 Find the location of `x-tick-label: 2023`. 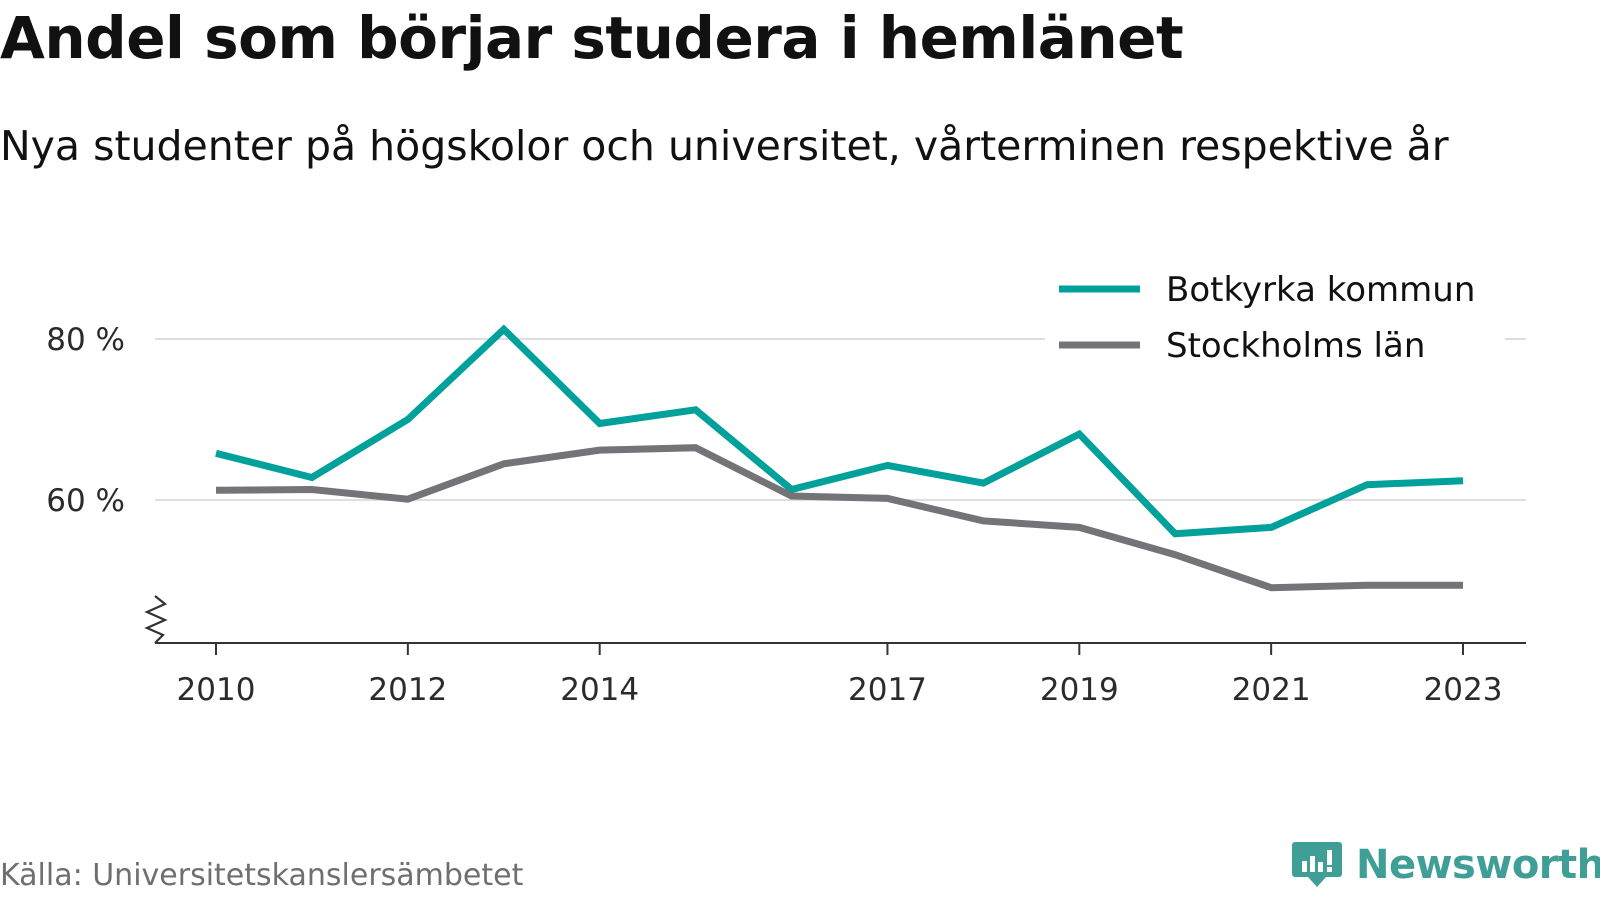

x-tick-label: 2023 is located at coordinates (1463, 690).